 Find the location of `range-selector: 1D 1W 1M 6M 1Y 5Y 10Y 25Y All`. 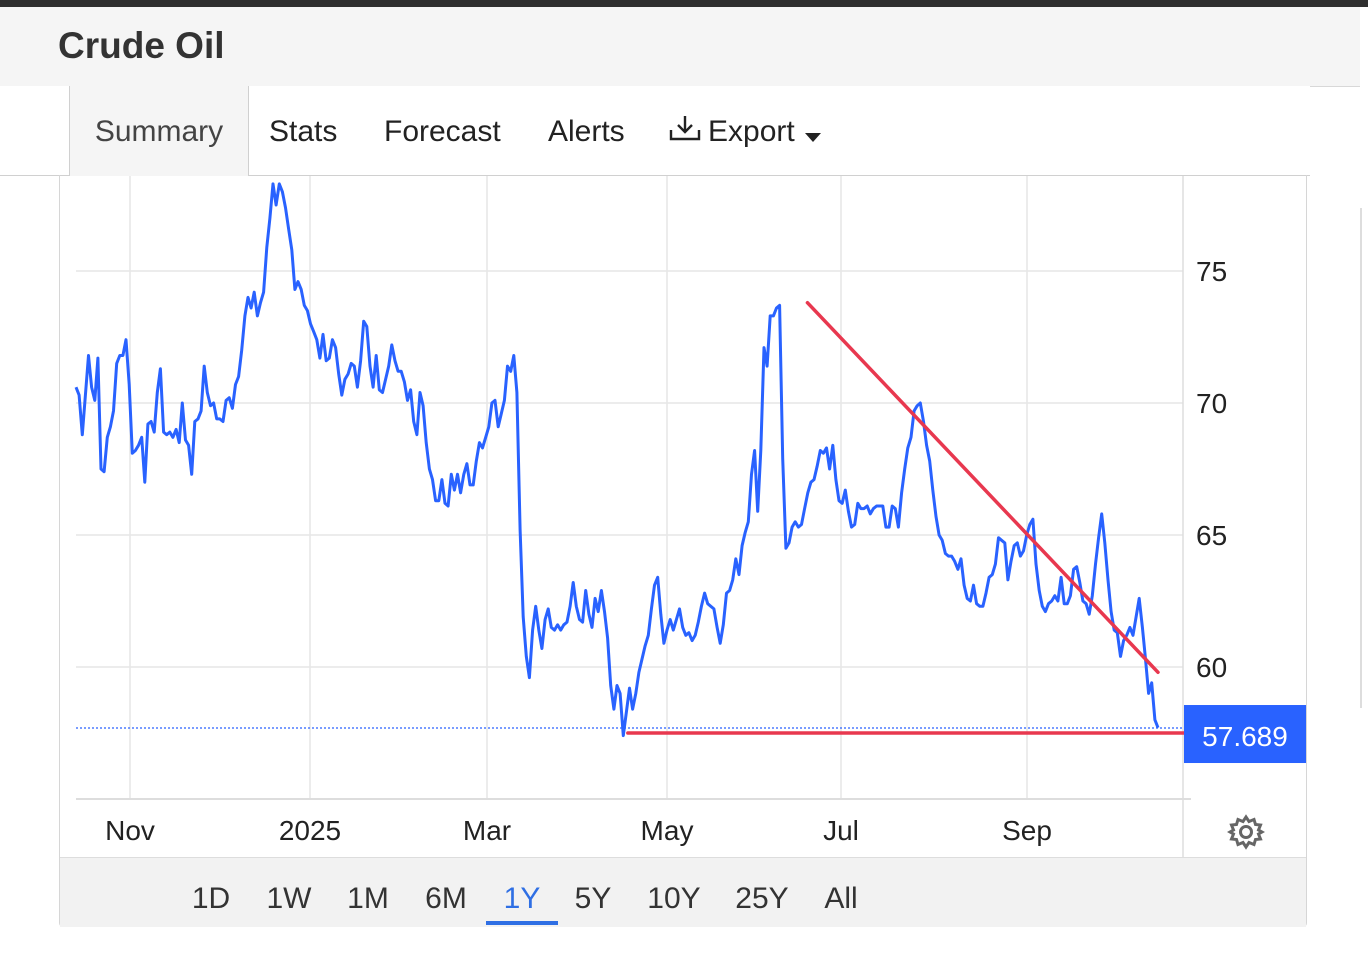

range-selector: 1D 1W 1M 6M 1Y 5Y 10Y 25Y All is located at coordinates (683, 892).